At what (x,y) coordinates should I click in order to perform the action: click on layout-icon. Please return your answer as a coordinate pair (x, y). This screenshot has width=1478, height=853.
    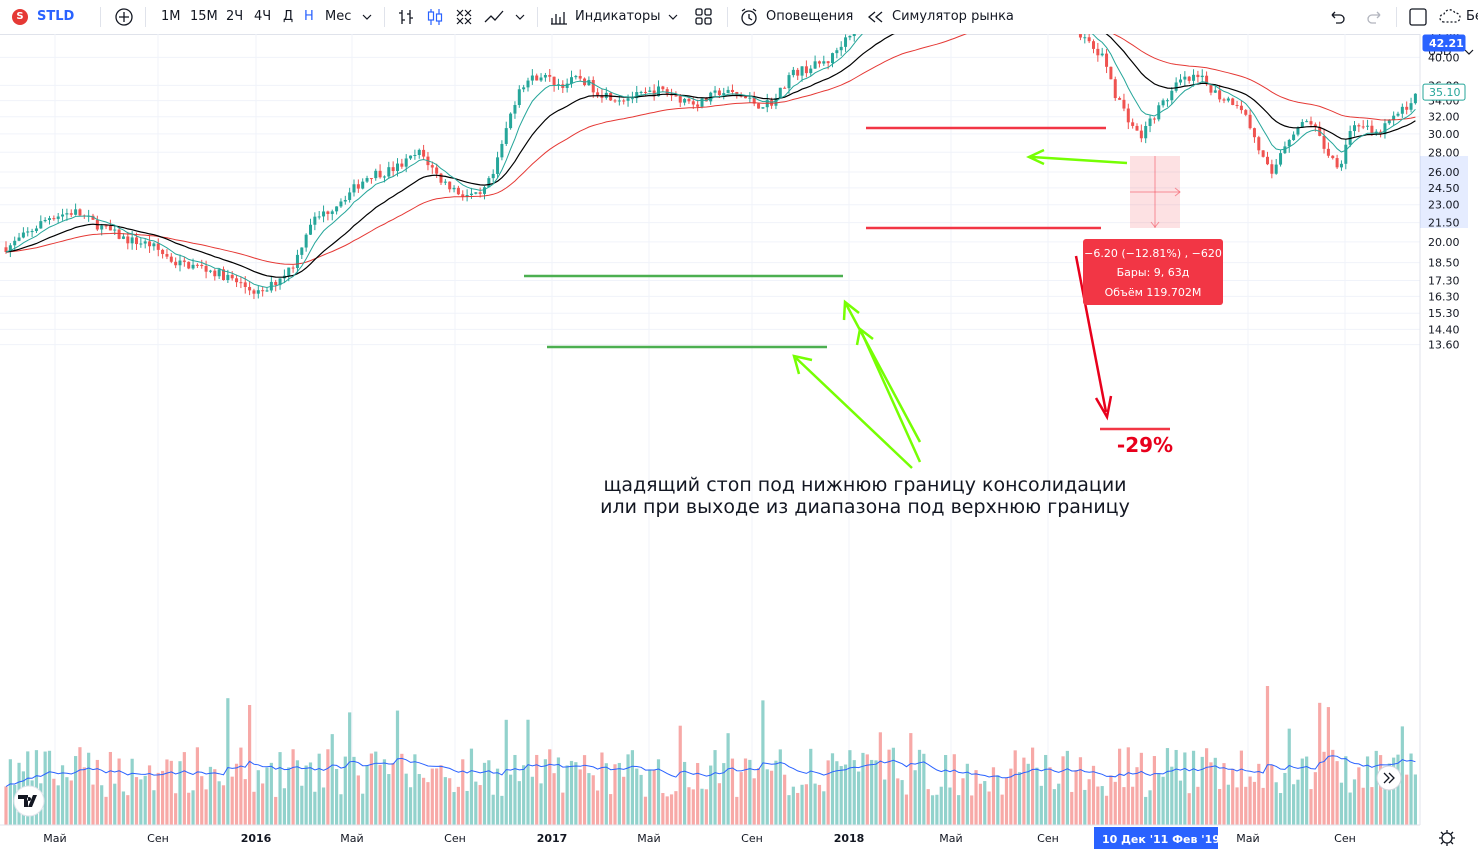
    Looking at the image, I should click on (704, 17).